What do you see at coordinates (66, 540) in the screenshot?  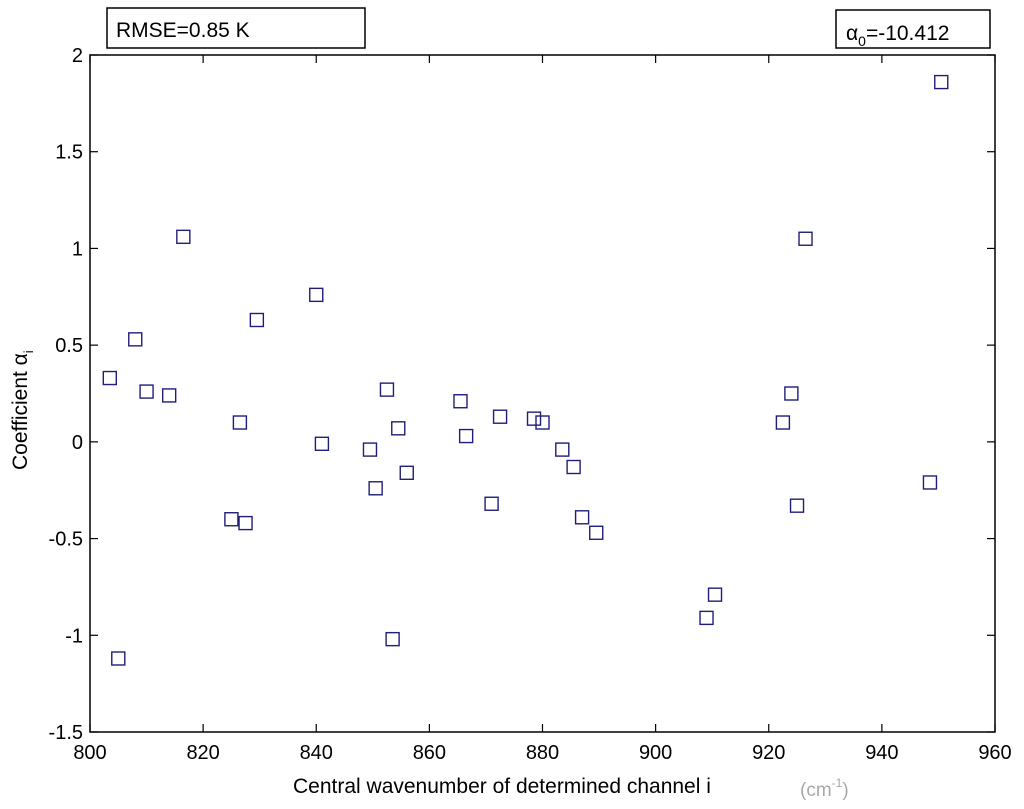 I see `y-tick-label: -0.5` at bounding box center [66, 540].